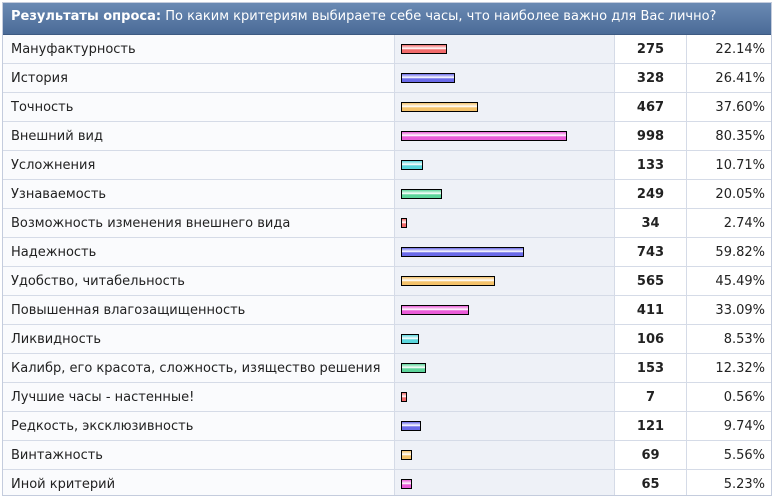  I want to click on poll-row: Надежность 743 59.82%, so click(387, 252).